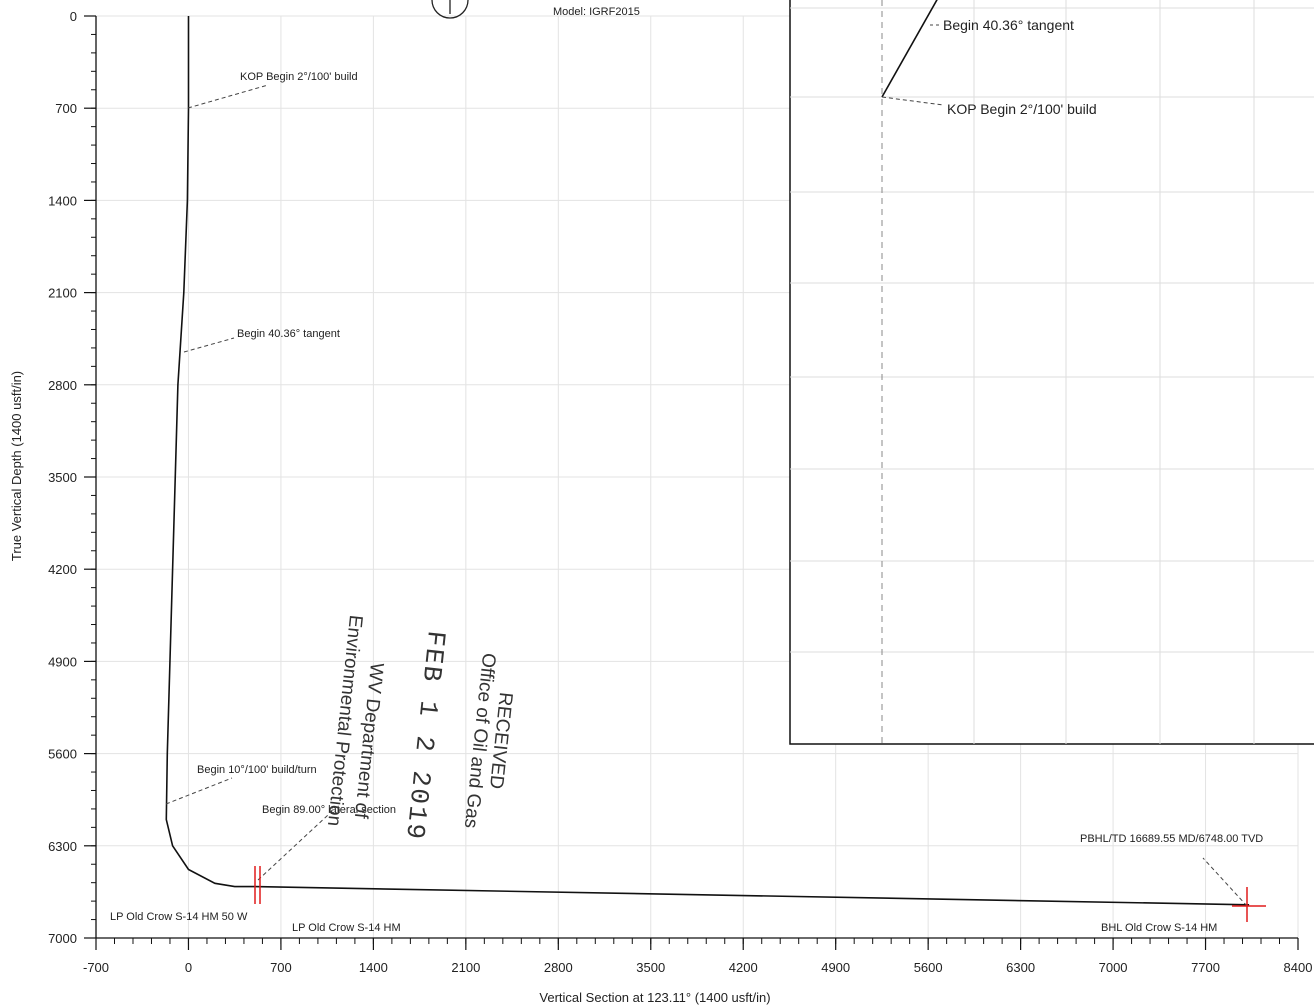 This screenshot has height=1007, width=1314. Describe the element at coordinates (62, 200) in the screenshot. I see `y-tick-label-2: 1400` at that location.